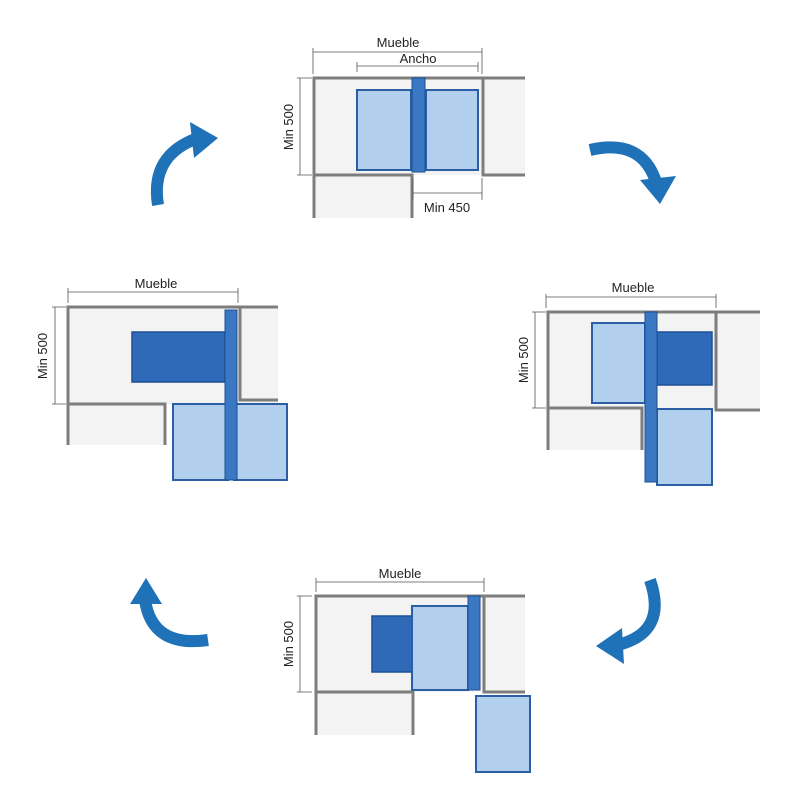 This screenshot has height=800, width=800. What do you see at coordinates (632, 172) in the screenshot?
I see `clockwise-arrow-top-right-icon` at bounding box center [632, 172].